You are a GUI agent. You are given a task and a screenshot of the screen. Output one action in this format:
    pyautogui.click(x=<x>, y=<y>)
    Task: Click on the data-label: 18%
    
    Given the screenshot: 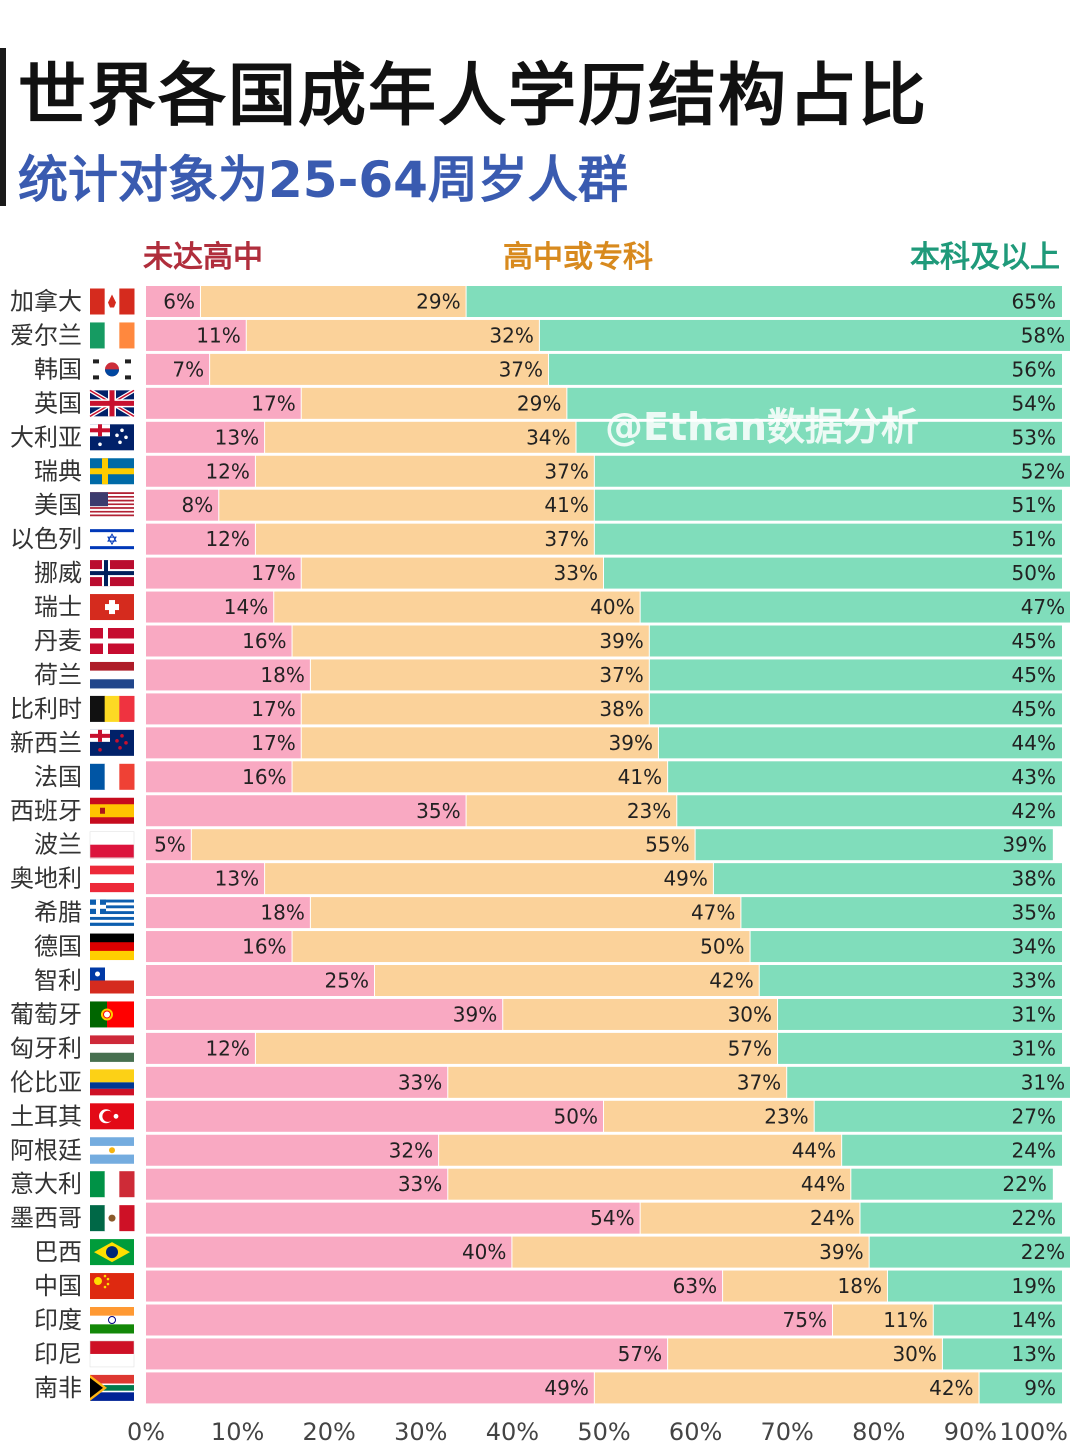 What is the action you would take?
    pyautogui.click(x=860, y=1286)
    